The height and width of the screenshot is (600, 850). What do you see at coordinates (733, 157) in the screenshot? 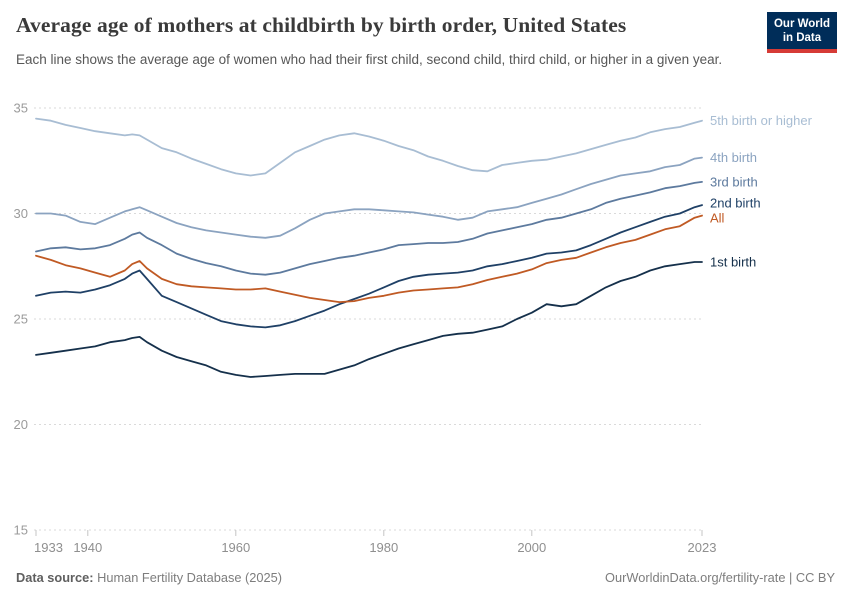
I see `series-label-4th-birth: 4th birth` at bounding box center [733, 157].